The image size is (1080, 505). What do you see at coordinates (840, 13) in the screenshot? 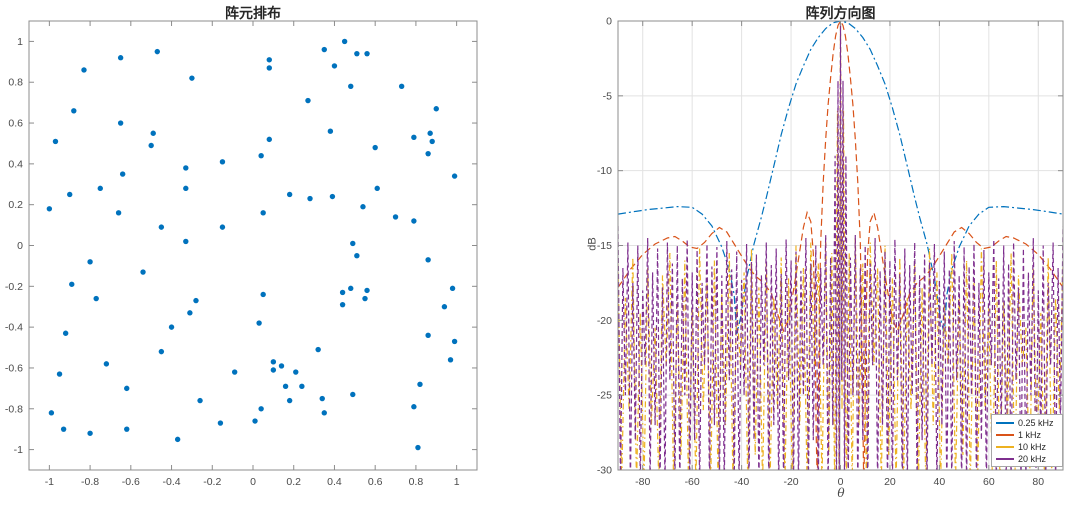
I see `right-chart-title: 阵列方向图` at bounding box center [840, 13].